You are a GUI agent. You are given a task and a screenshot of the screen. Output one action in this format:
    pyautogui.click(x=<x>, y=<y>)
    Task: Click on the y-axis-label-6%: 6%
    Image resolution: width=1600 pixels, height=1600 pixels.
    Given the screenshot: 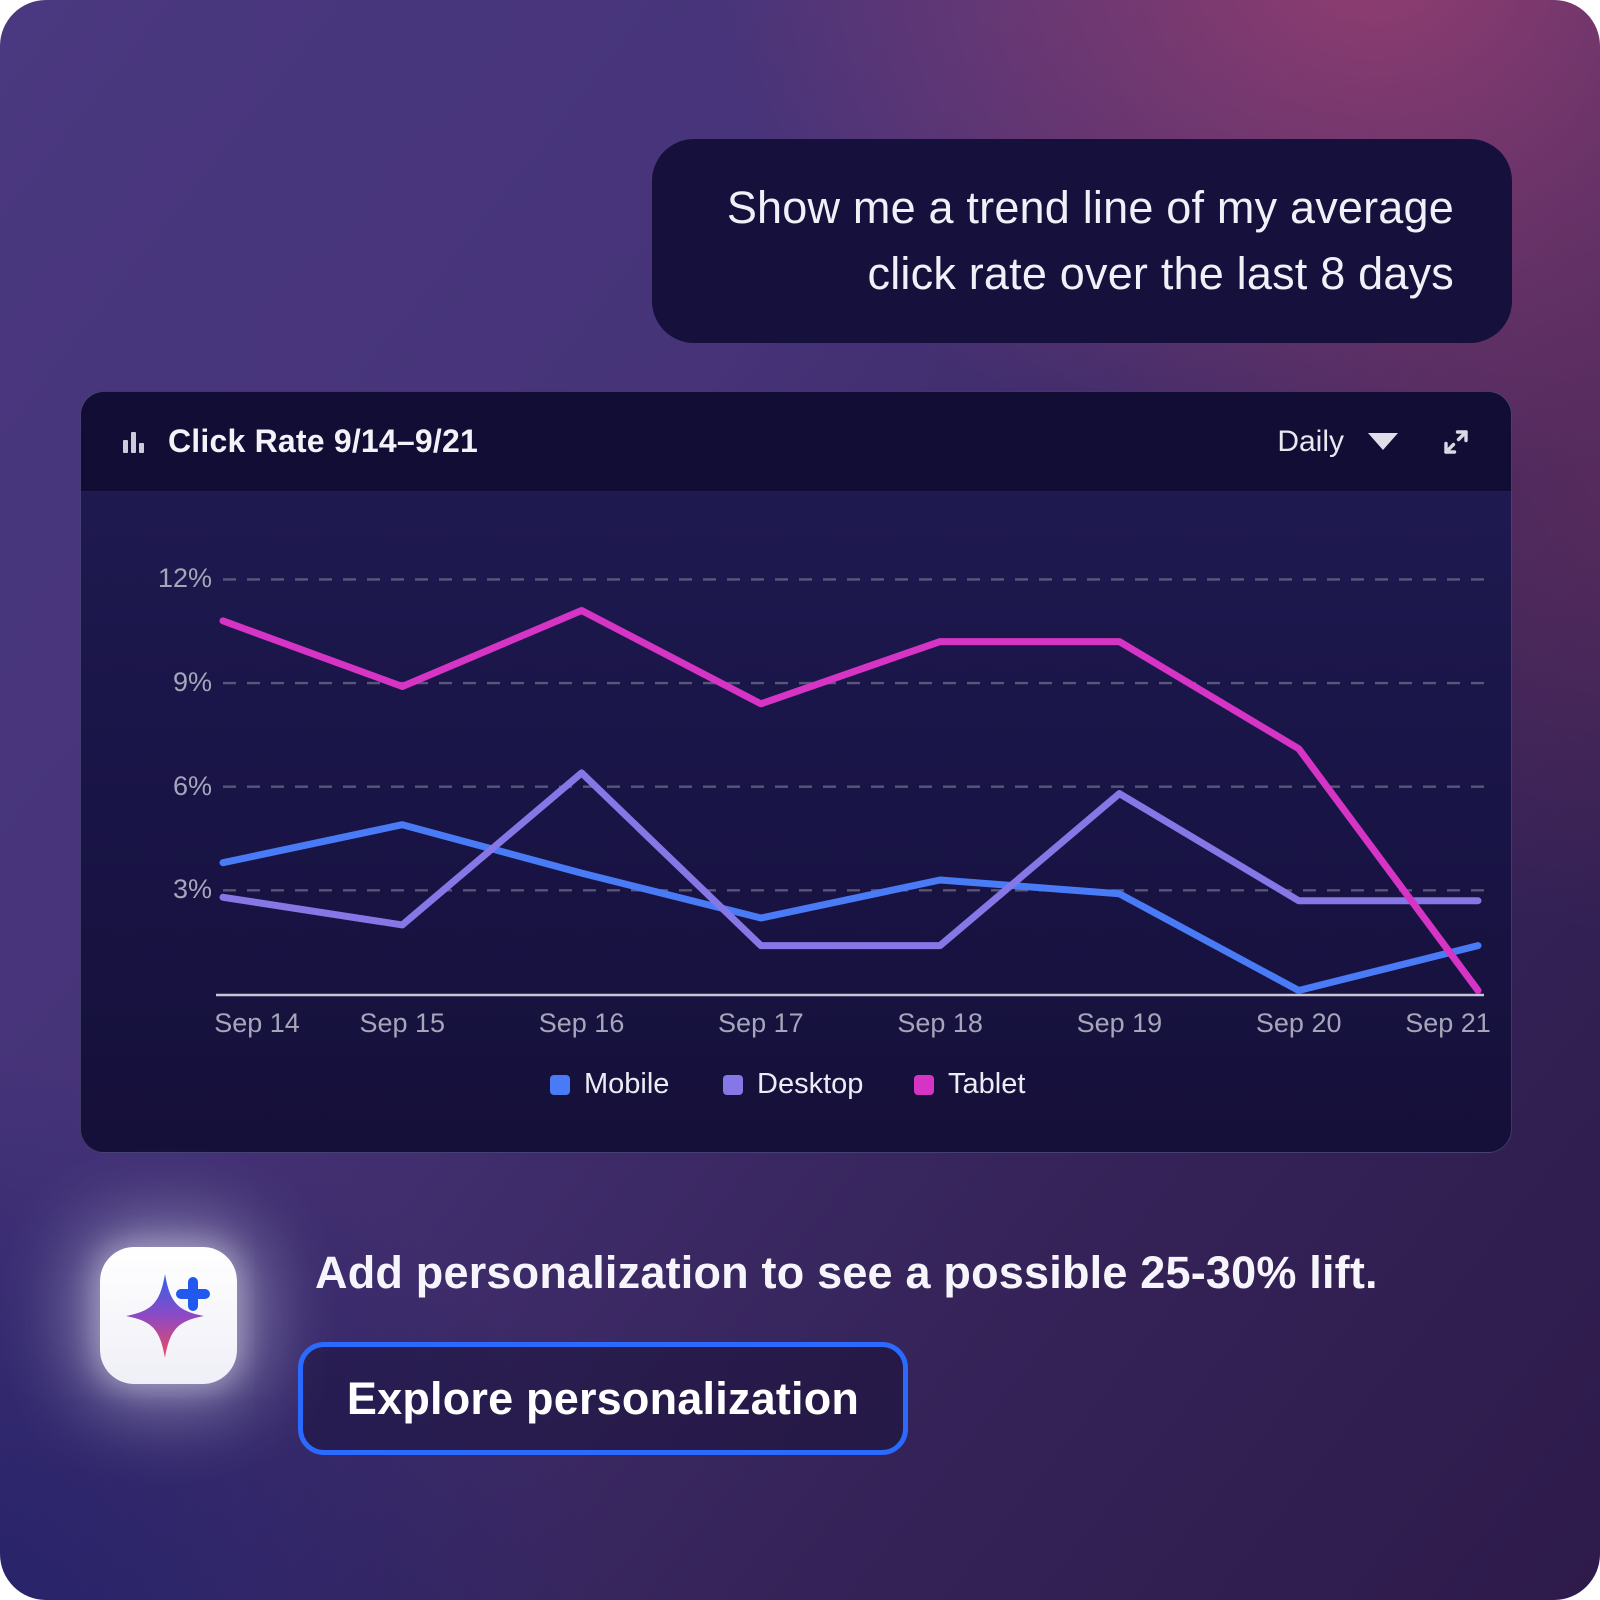 What is the action you would take?
    pyautogui.click(x=192, y=785)
    